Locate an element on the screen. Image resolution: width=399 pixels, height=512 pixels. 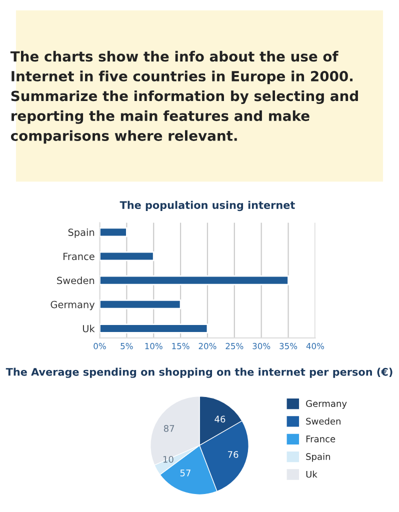
legend-label: Sweden is located at coordinates (323, 421).